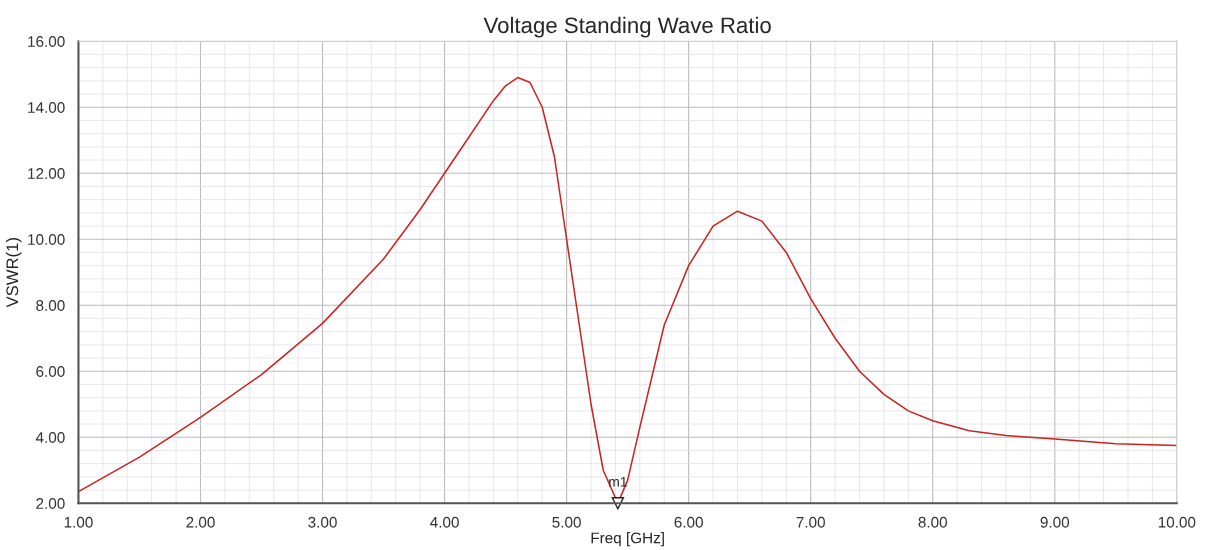 The image size is (1207, 550). Describe the element at coordinates (322, 522) in the screenshot. I see `x-tick-label: 3.00` at that location.